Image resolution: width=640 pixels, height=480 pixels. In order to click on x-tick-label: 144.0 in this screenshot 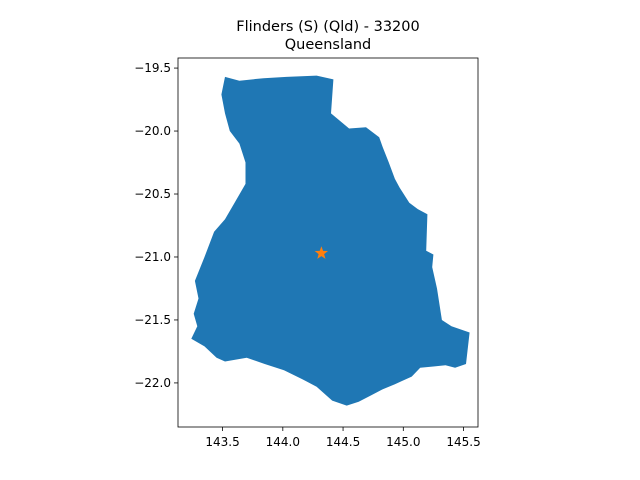, I will do `click(283, 442)`.